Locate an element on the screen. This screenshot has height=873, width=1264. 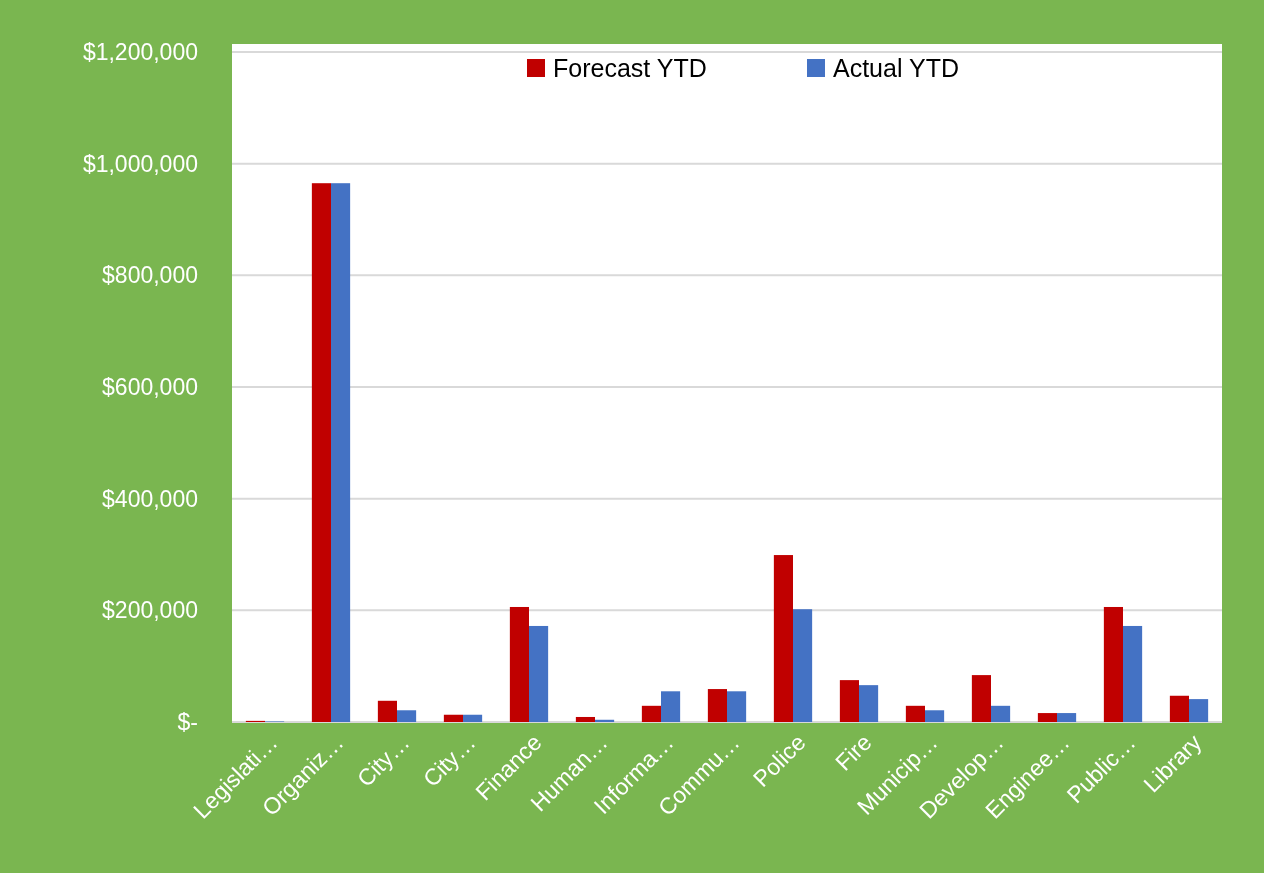
y-tick-label: $1,200,000 is located at coordinates (140, 52).